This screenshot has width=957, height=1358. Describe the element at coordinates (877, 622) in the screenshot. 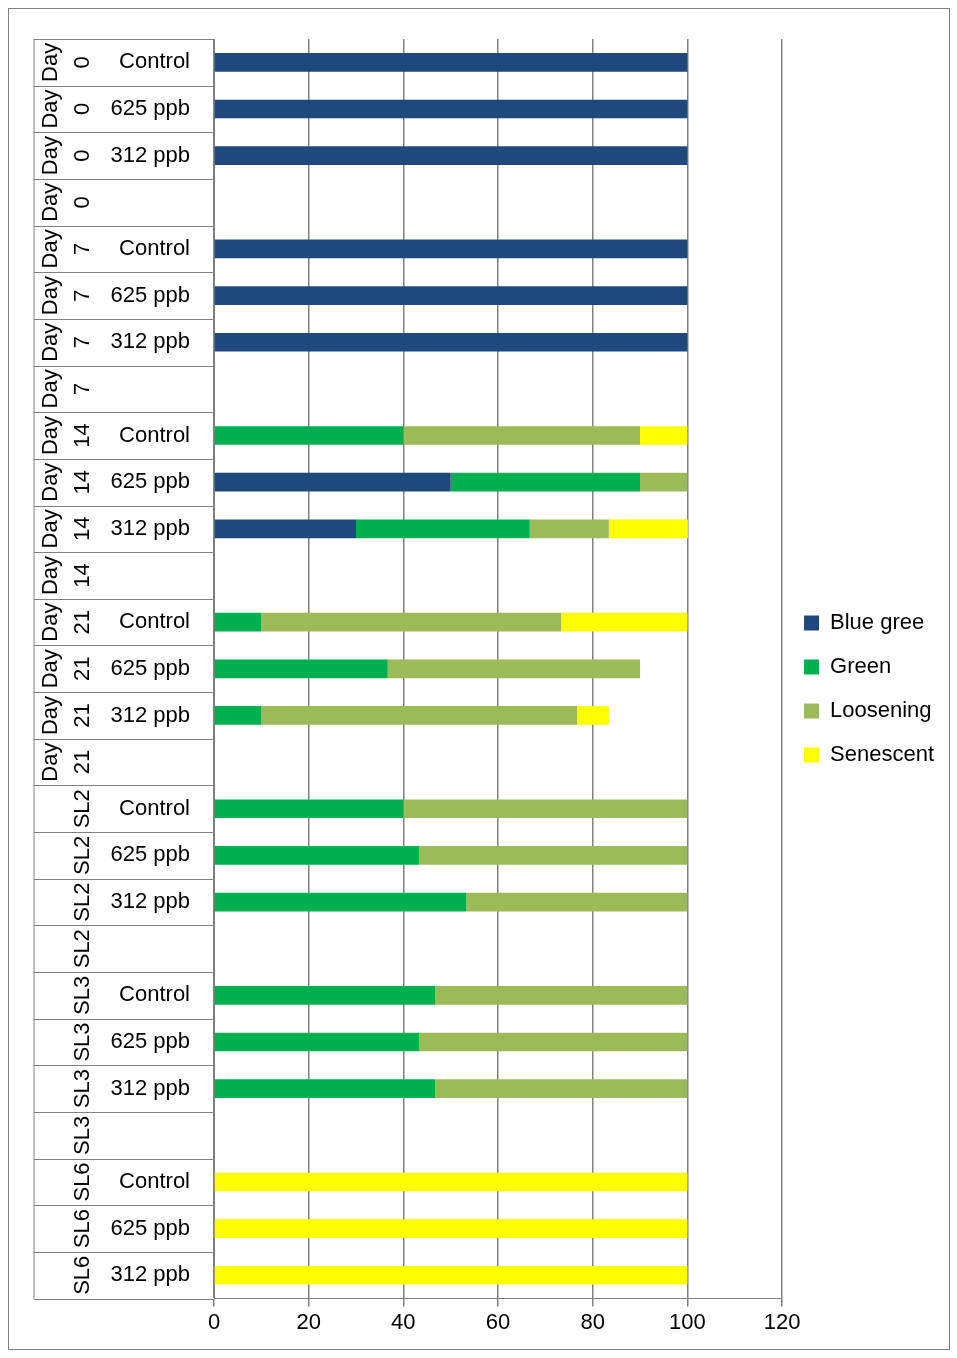

I see `legend-label: Blue gree` at that location.